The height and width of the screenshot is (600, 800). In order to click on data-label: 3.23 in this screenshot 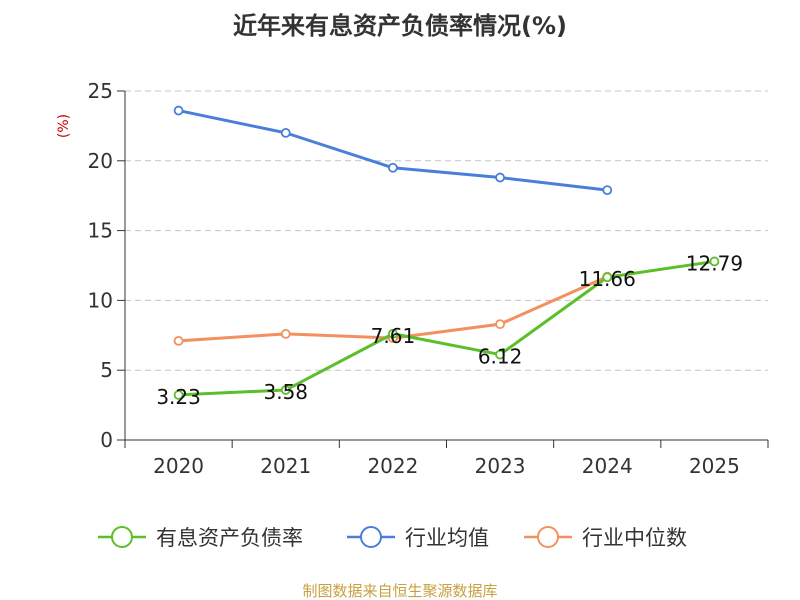, I will do `click(178, 397)`.